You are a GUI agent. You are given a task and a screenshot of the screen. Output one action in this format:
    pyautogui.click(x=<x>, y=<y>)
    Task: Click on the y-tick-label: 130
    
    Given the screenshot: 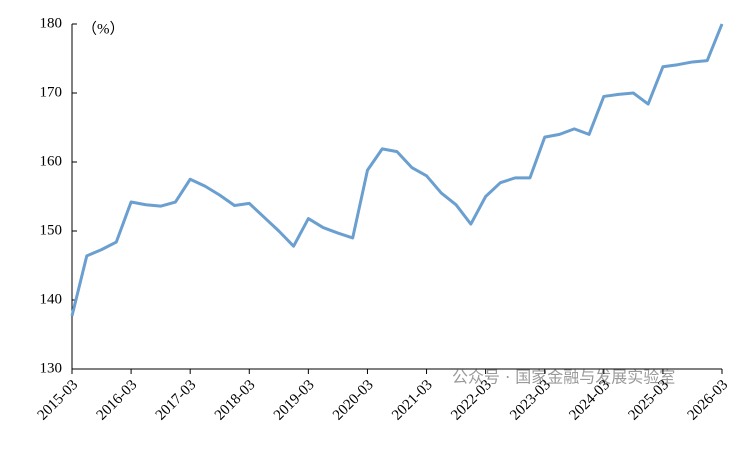 What is the action you would take?
    pyautogui.click(x=51, y=368)
    